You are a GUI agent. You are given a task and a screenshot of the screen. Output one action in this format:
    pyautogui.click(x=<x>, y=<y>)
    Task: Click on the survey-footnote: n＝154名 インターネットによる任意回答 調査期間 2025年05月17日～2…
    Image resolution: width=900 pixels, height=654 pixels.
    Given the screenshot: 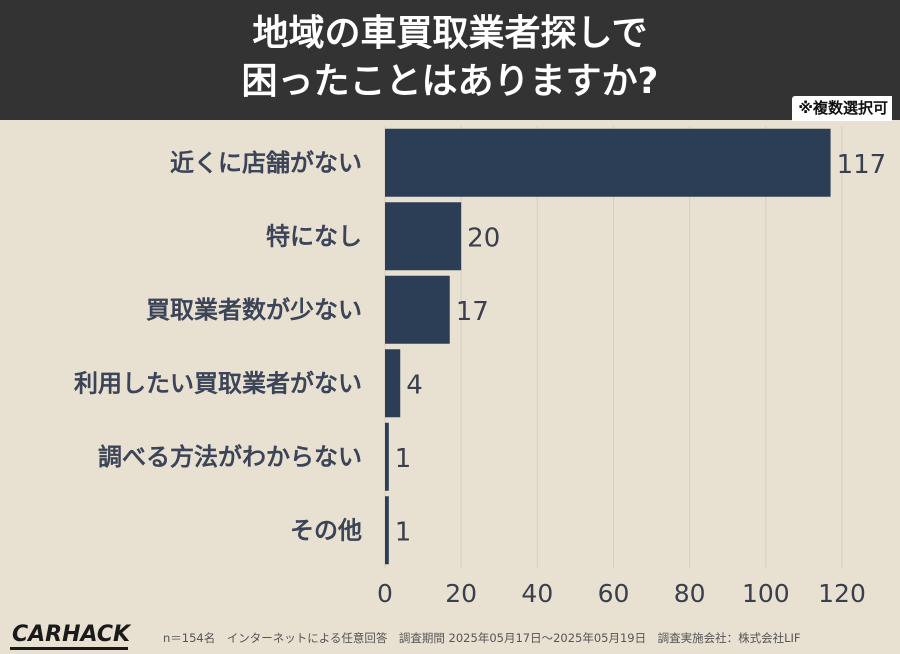 What is the action you would take?
    pyautogui.click(x=482, y=638)
    